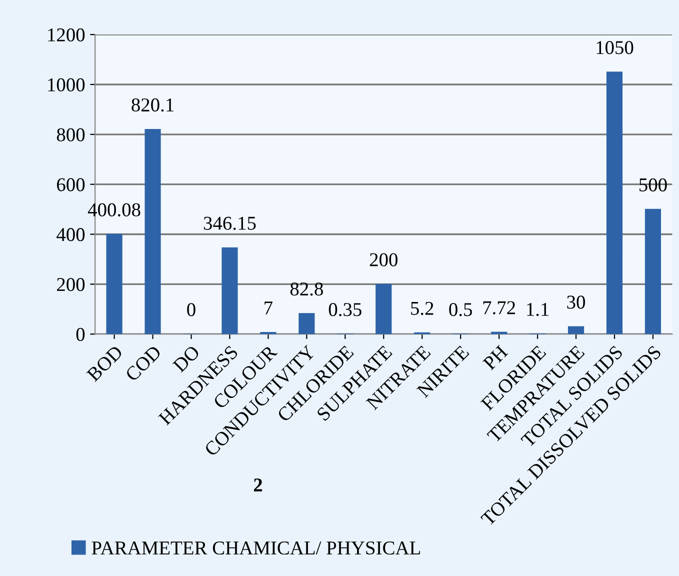 This screenshot has height=576, width=679. I want to click on y-tick-label: 400, so click(70, 235).